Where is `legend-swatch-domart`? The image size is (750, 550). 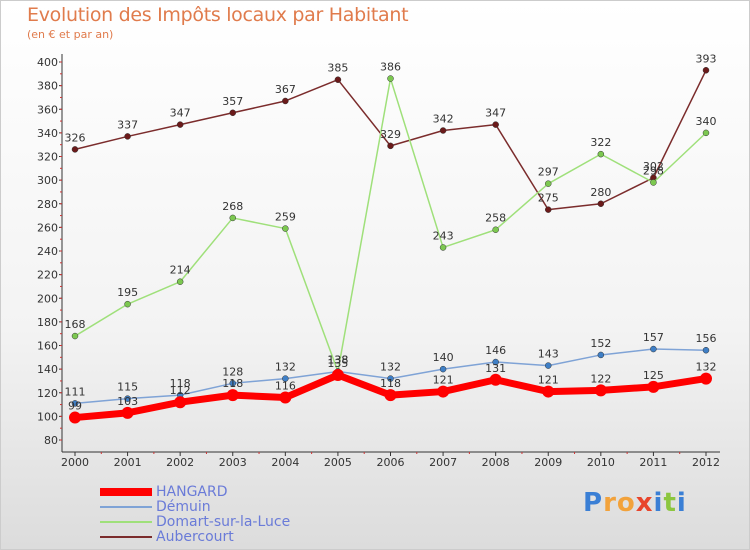 legend-swatch-domart is located at coordinates (126, 522).